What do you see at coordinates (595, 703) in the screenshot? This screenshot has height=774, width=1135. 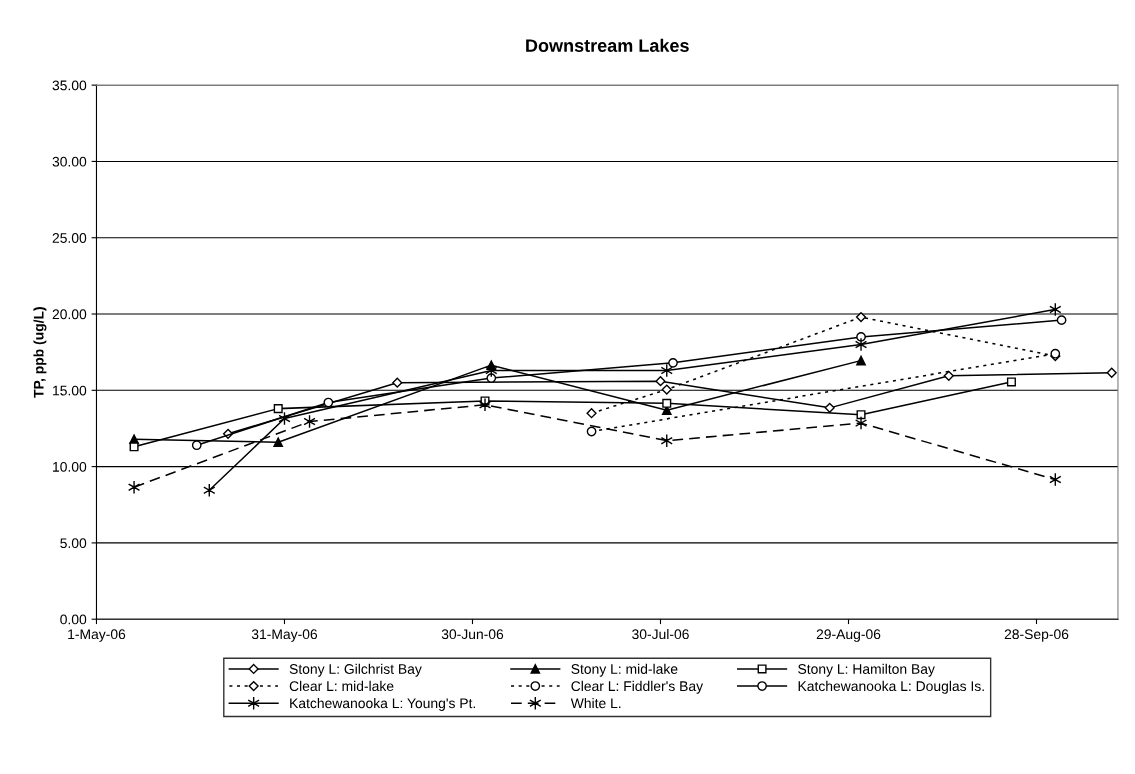 I see `legend-label: White L.` at bounding box center [595, 703].